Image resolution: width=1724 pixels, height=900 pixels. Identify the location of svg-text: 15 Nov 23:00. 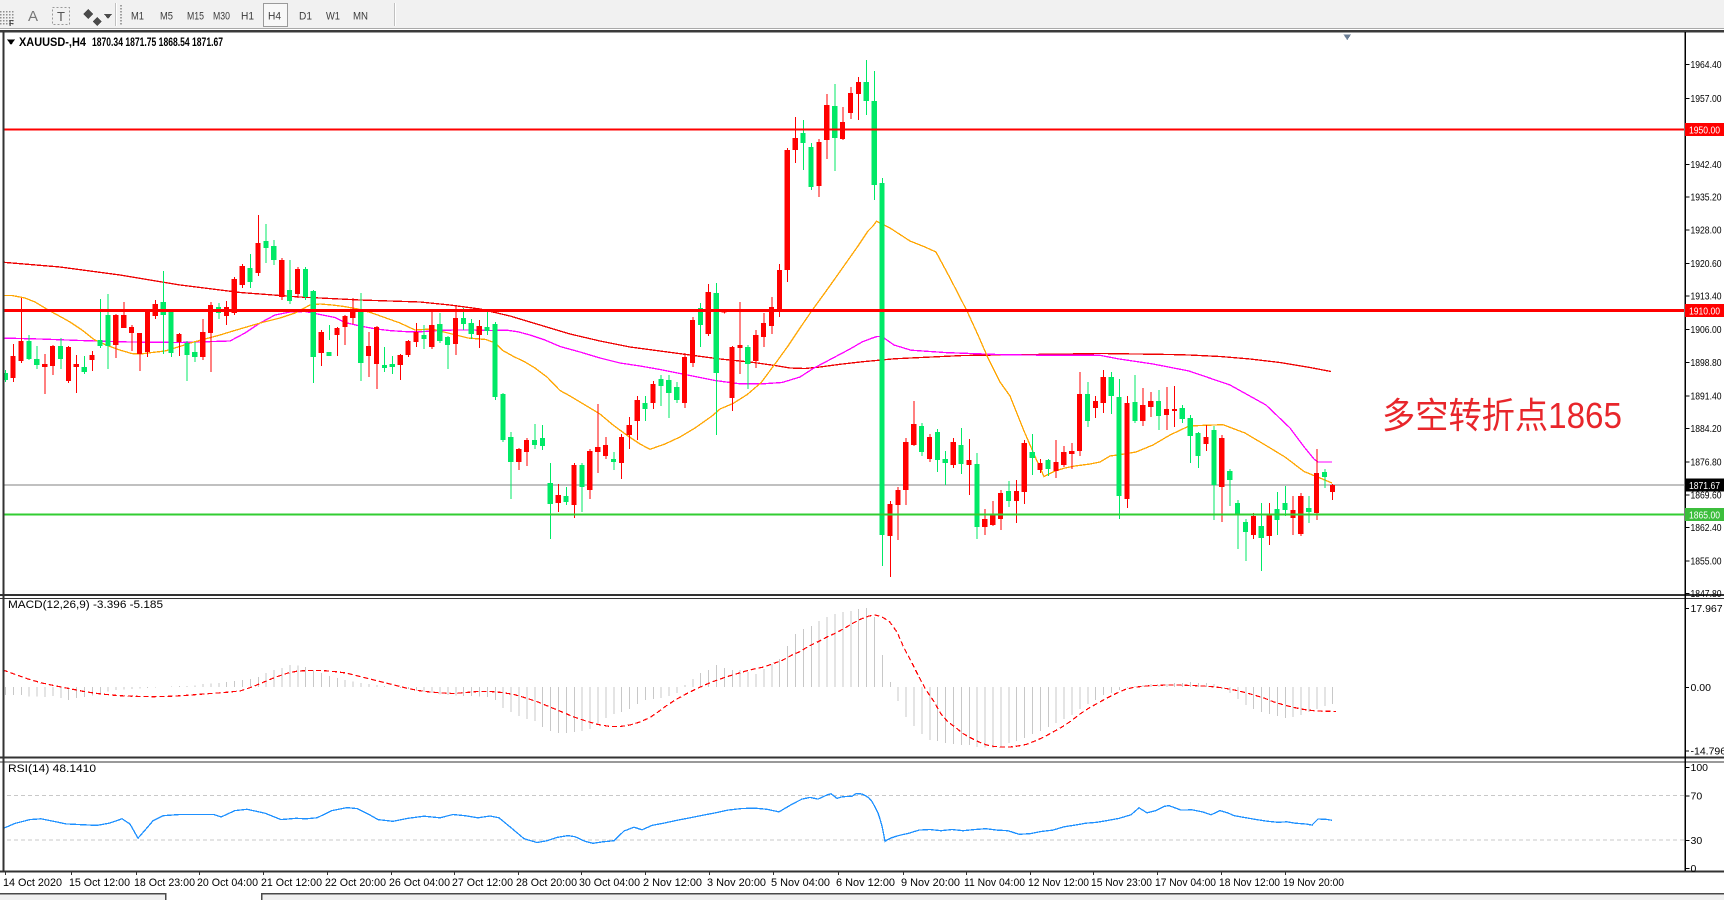
(1121, 883).